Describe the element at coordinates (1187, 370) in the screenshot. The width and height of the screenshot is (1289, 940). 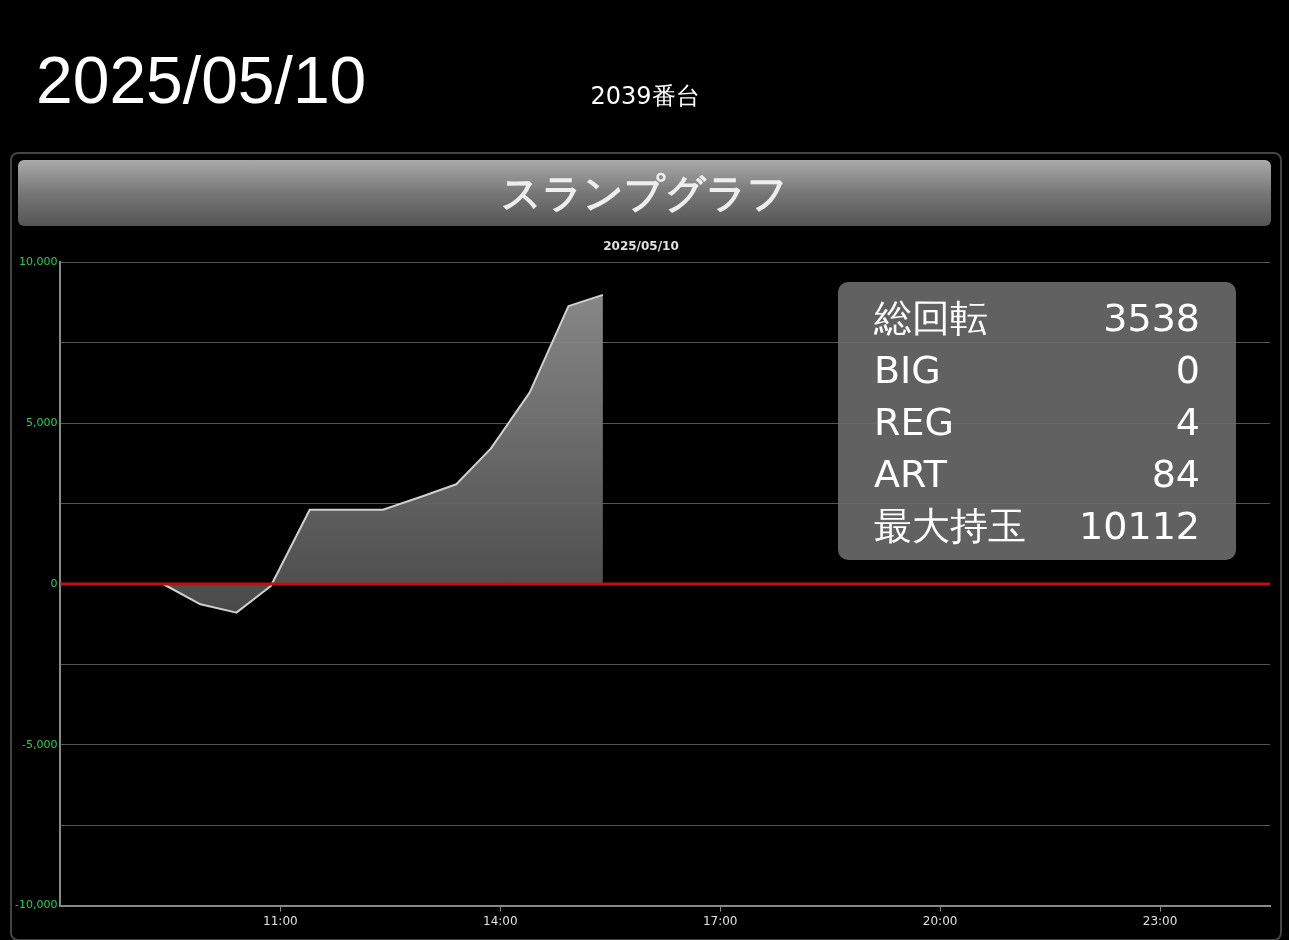
I see `annotation: 0` at that location.